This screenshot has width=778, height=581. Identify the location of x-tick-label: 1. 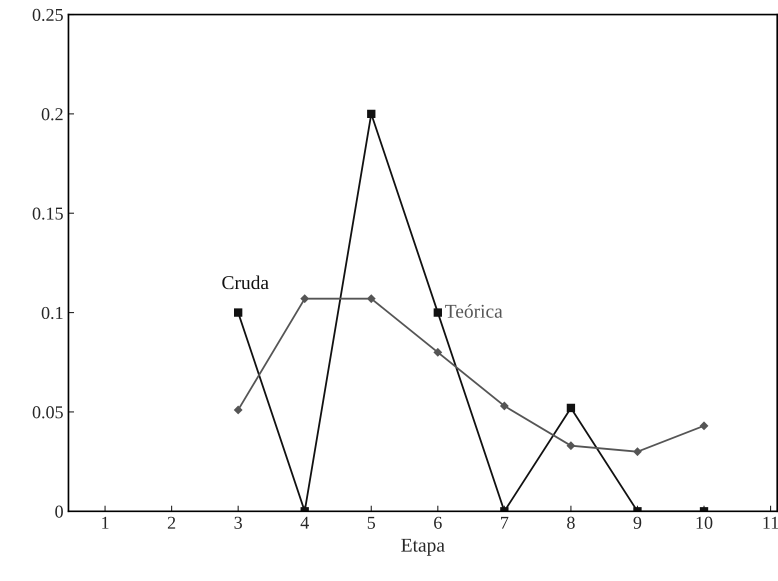
(105, 522).